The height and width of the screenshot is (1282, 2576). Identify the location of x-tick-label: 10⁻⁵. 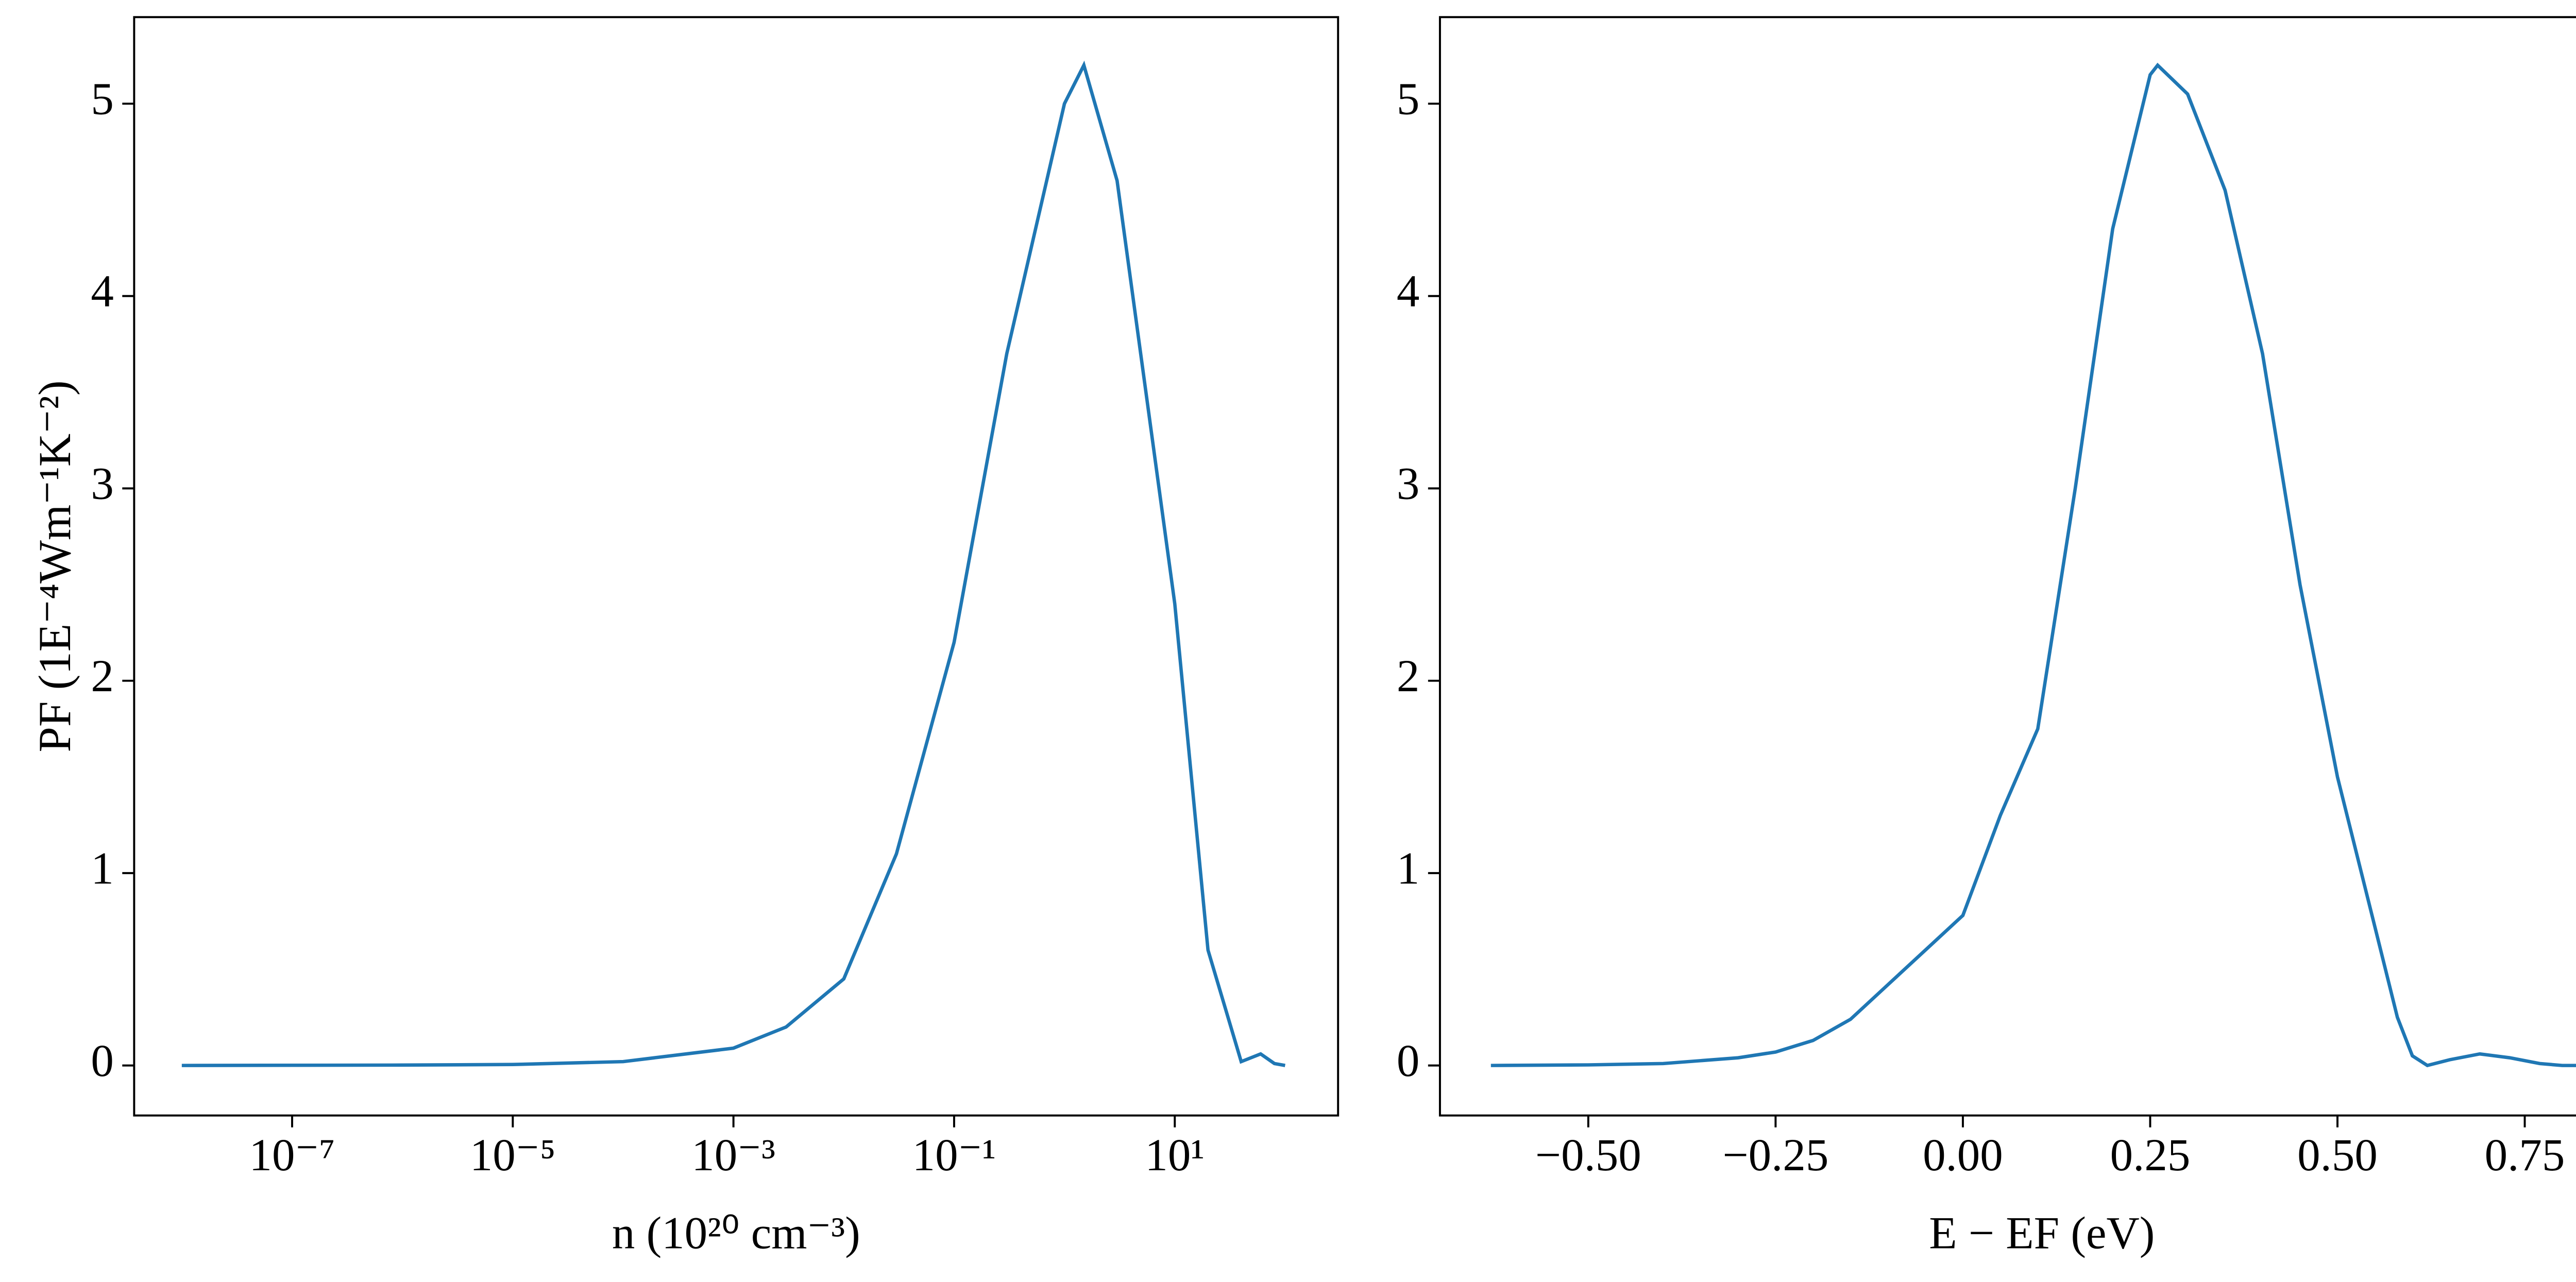
(513, 1155).